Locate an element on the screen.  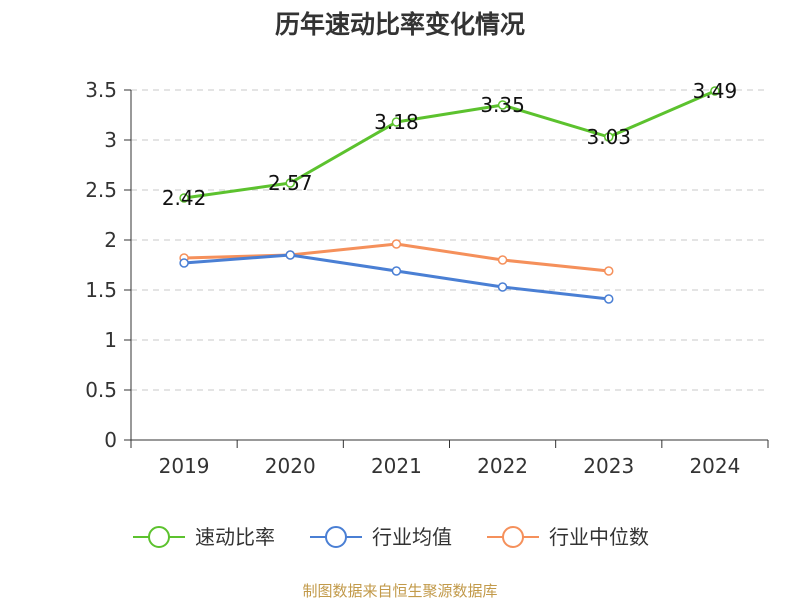
y-tick-label: 3 is located at coordinates (110, 140).